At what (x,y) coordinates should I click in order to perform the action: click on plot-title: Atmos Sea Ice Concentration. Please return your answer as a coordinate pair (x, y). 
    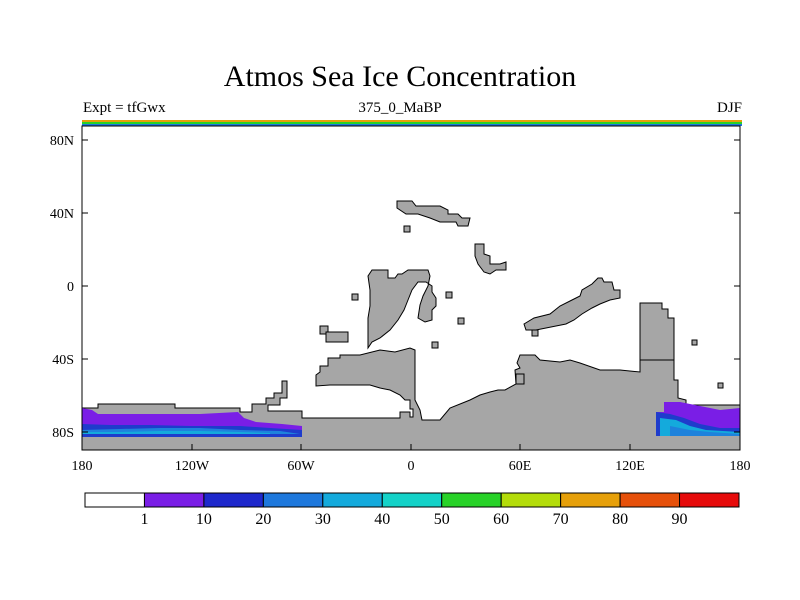
    Looking at the image, I should click on (400, 76).